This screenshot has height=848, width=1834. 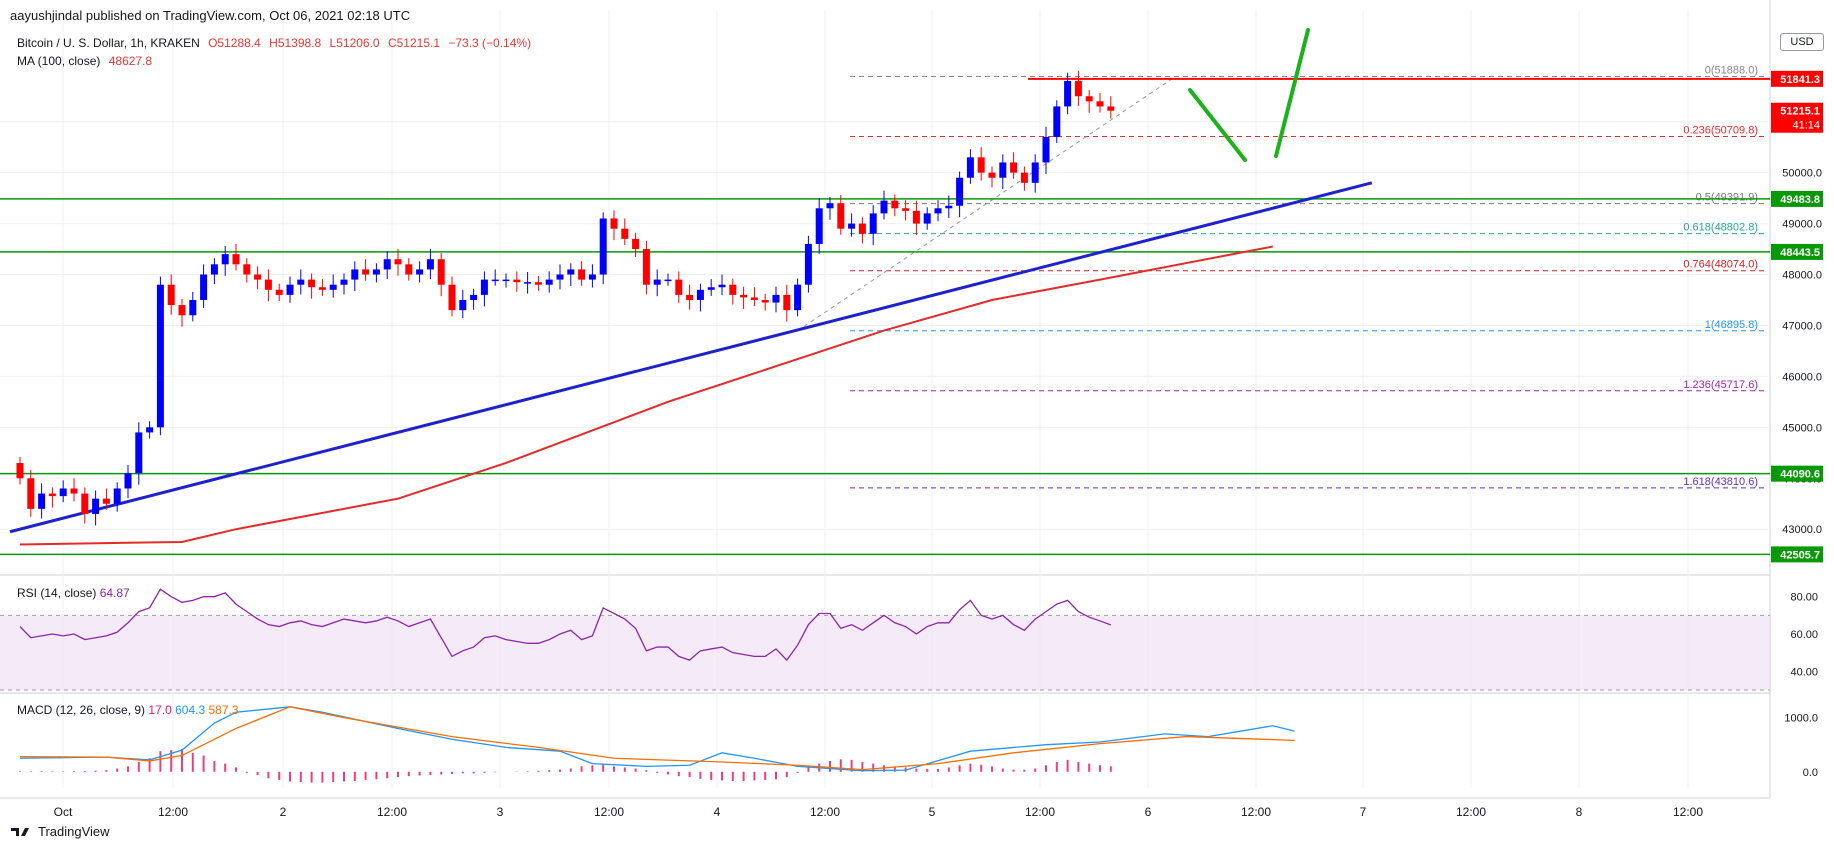 What do you see at coordinates (130, 61) in the screenshot?
I see `ma-value: 48627.8` at bounding box center [130, 61].